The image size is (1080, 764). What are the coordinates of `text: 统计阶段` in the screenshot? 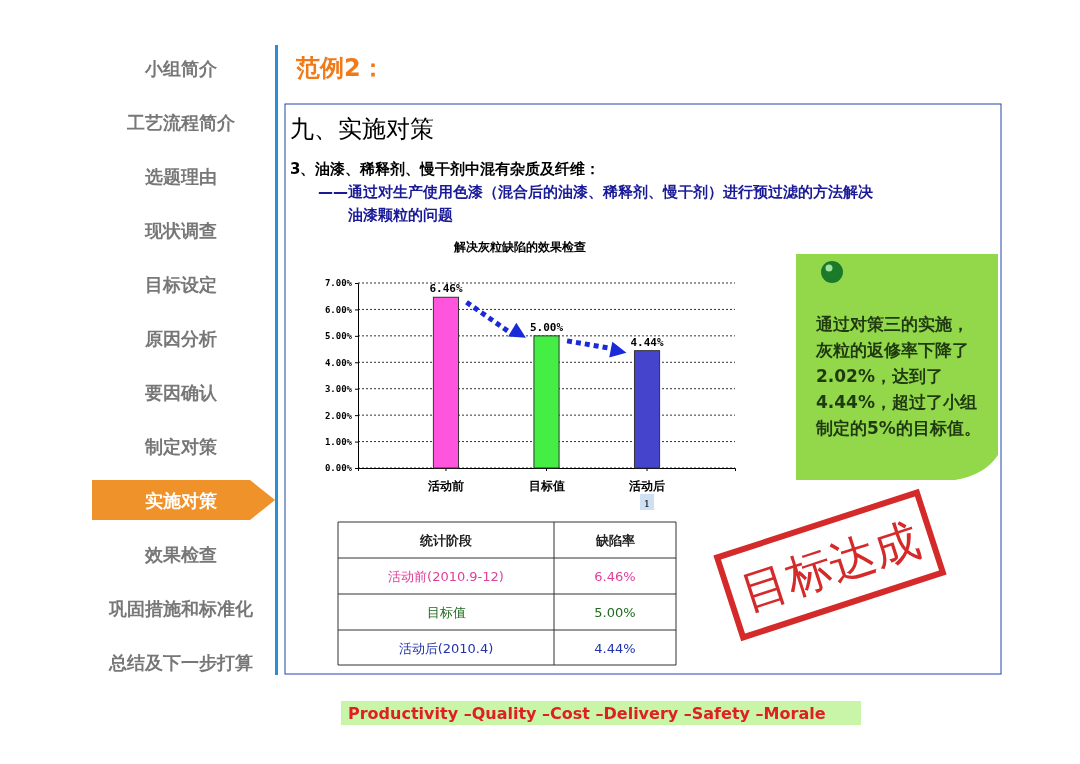 It's located at (446, 540).